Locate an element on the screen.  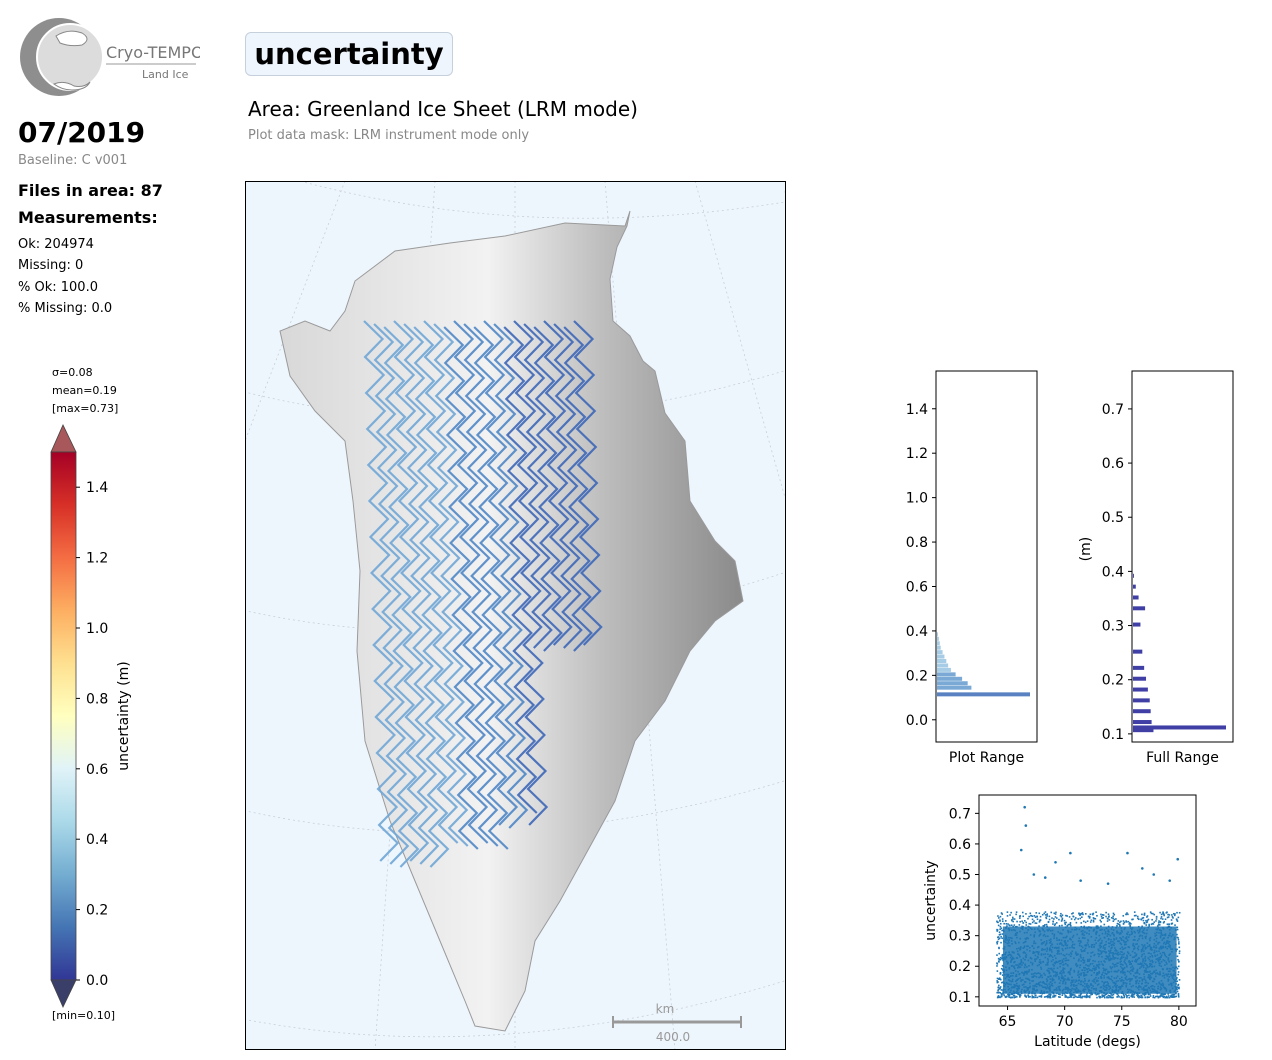
stat-pct-ok: % Ok: 100.0 is located at coordinates (58, 287).